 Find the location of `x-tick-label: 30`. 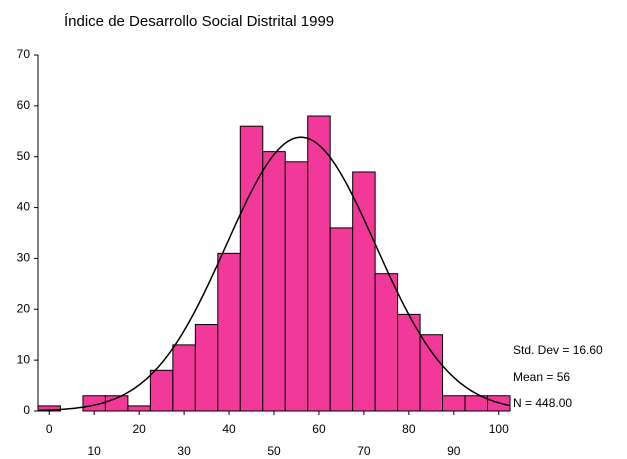

x-tick-label: 30 is located at coordinates (184, 451).